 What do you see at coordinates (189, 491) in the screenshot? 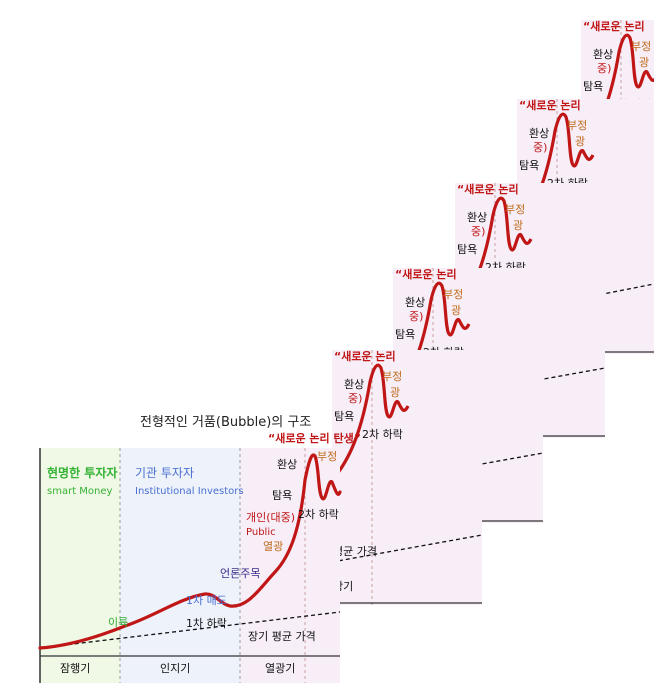
I see `phase-sub-institutional: Institutional Investors` at bounding box center [189, 491].